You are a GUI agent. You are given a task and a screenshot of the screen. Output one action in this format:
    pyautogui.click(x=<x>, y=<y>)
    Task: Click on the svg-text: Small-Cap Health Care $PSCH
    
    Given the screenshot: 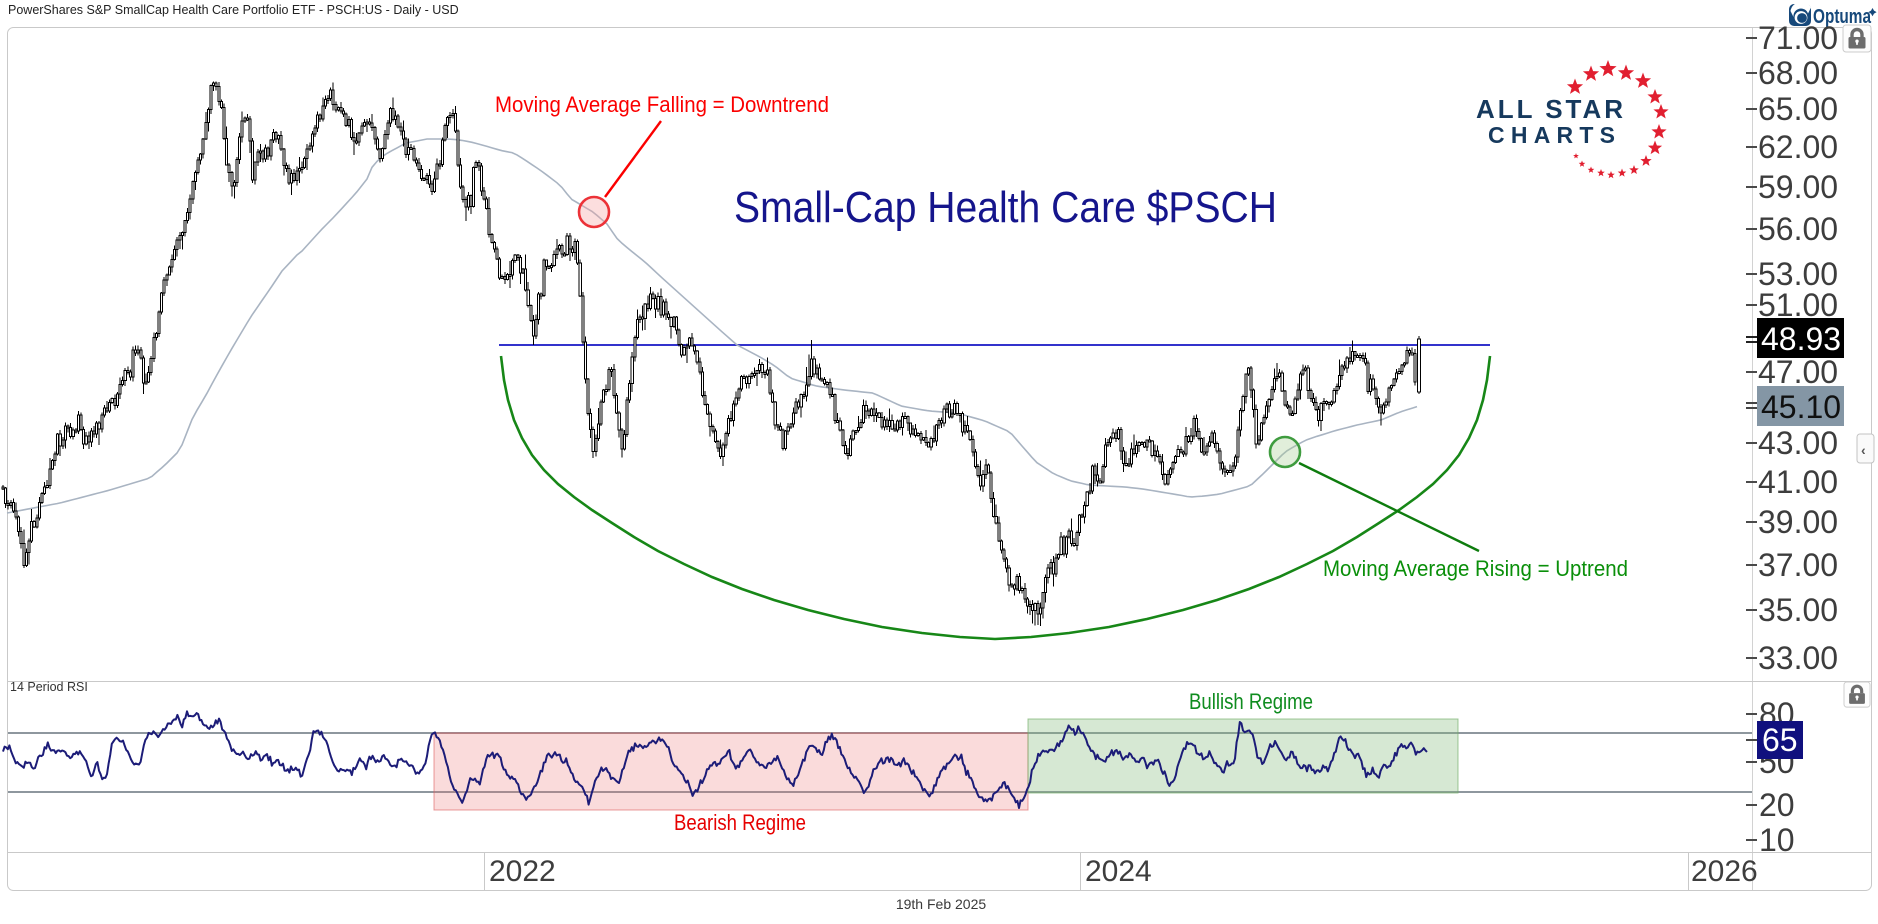 What is the action you would take?
    pyautogui.click(x=1005, y=207)
    